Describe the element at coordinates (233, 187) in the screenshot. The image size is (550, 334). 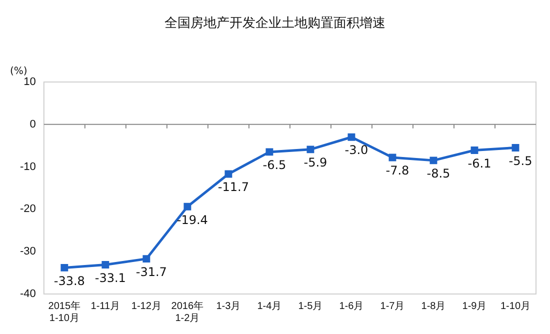
I see `data-label: -11.7` at that location.